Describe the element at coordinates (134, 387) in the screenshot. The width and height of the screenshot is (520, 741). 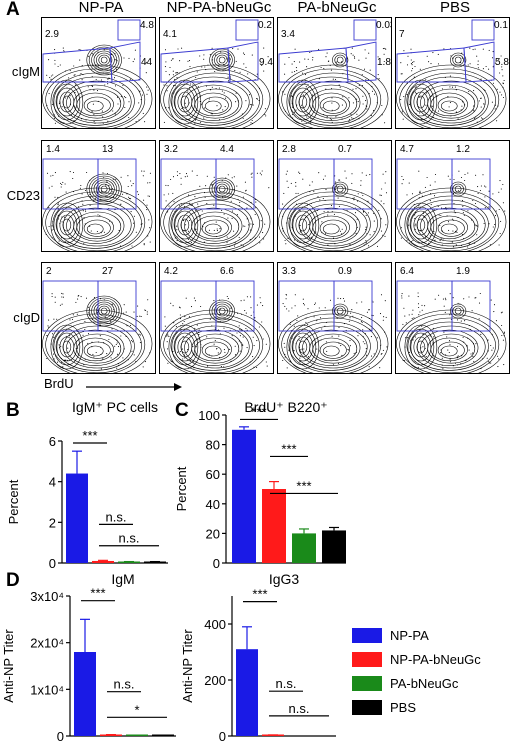
I see `brdu-arrow-icon` at that location.